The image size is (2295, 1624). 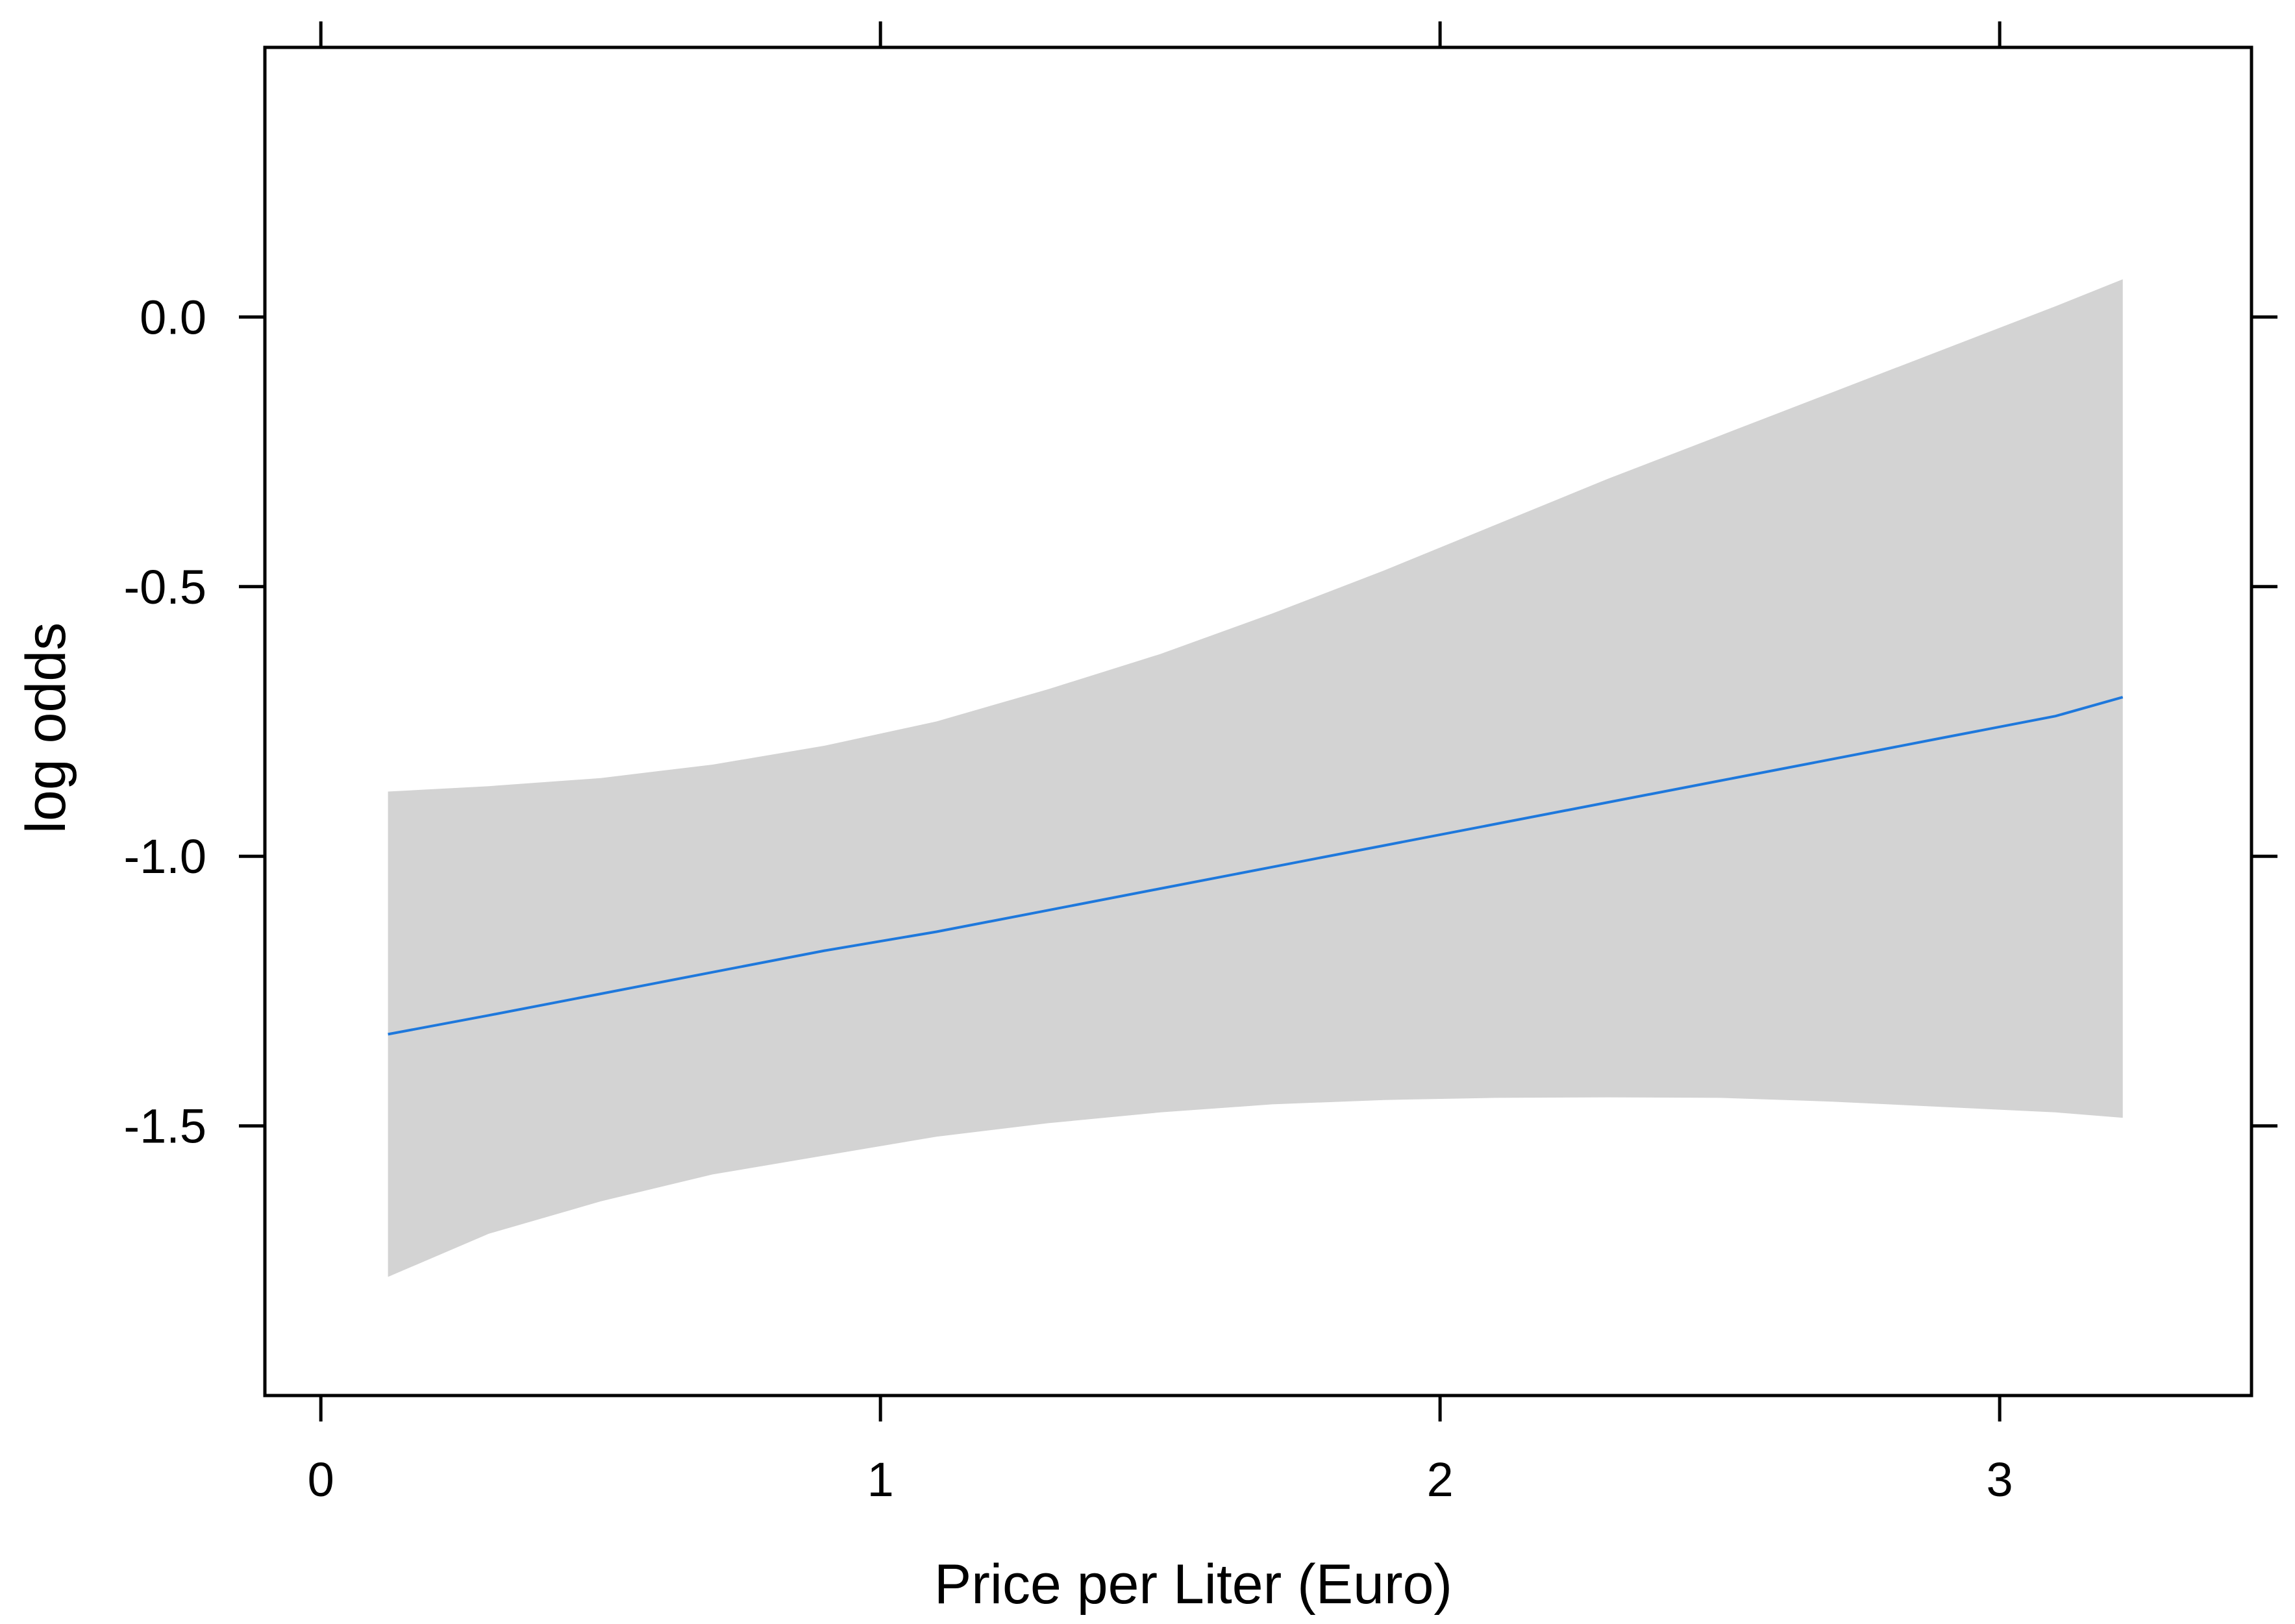 What do you see at coordinates (1440, 1480) in the screenshot?
I see `x-tick-label: 2` at bounding box center [1440, 1480].